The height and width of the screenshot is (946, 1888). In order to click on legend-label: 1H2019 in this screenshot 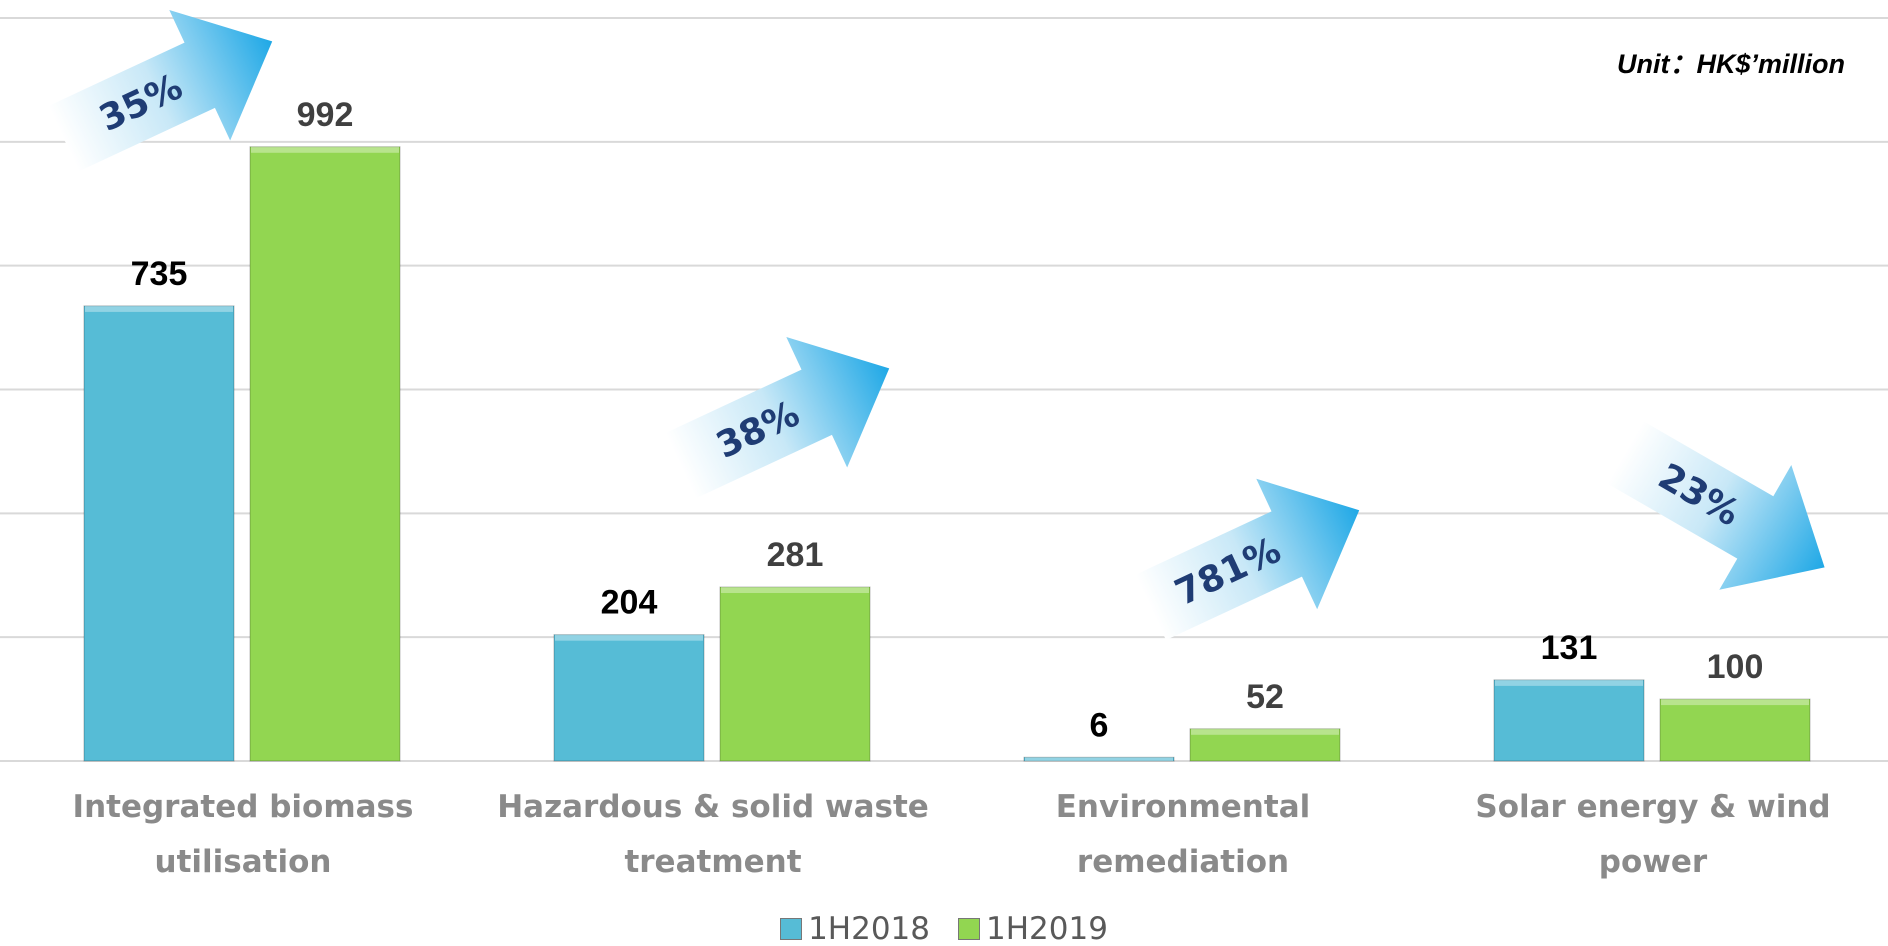, I will do `click(1047, 928)`.